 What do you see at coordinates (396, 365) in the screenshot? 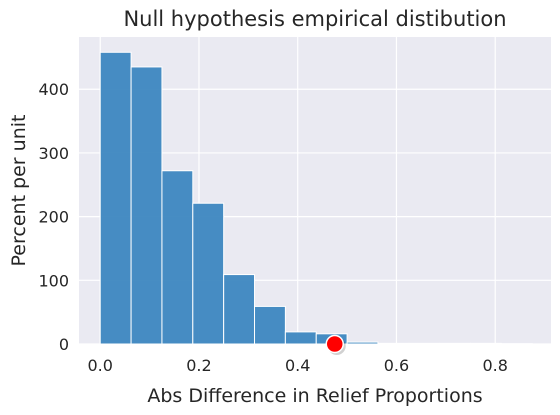
I see `x-tick-label-3: 0.6` at bounding box center [396, 365].